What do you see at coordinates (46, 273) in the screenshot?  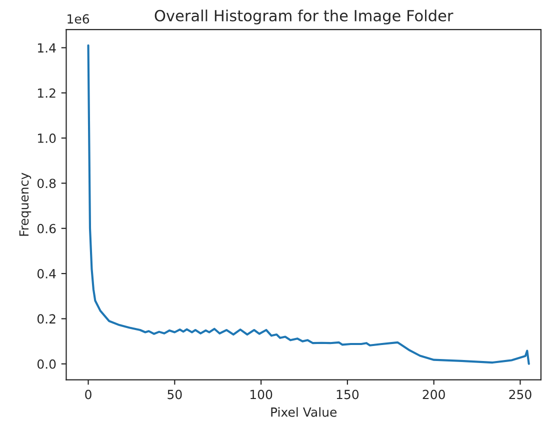 I see `y-tick-label: 0.4` at bounding box center [46, 273].